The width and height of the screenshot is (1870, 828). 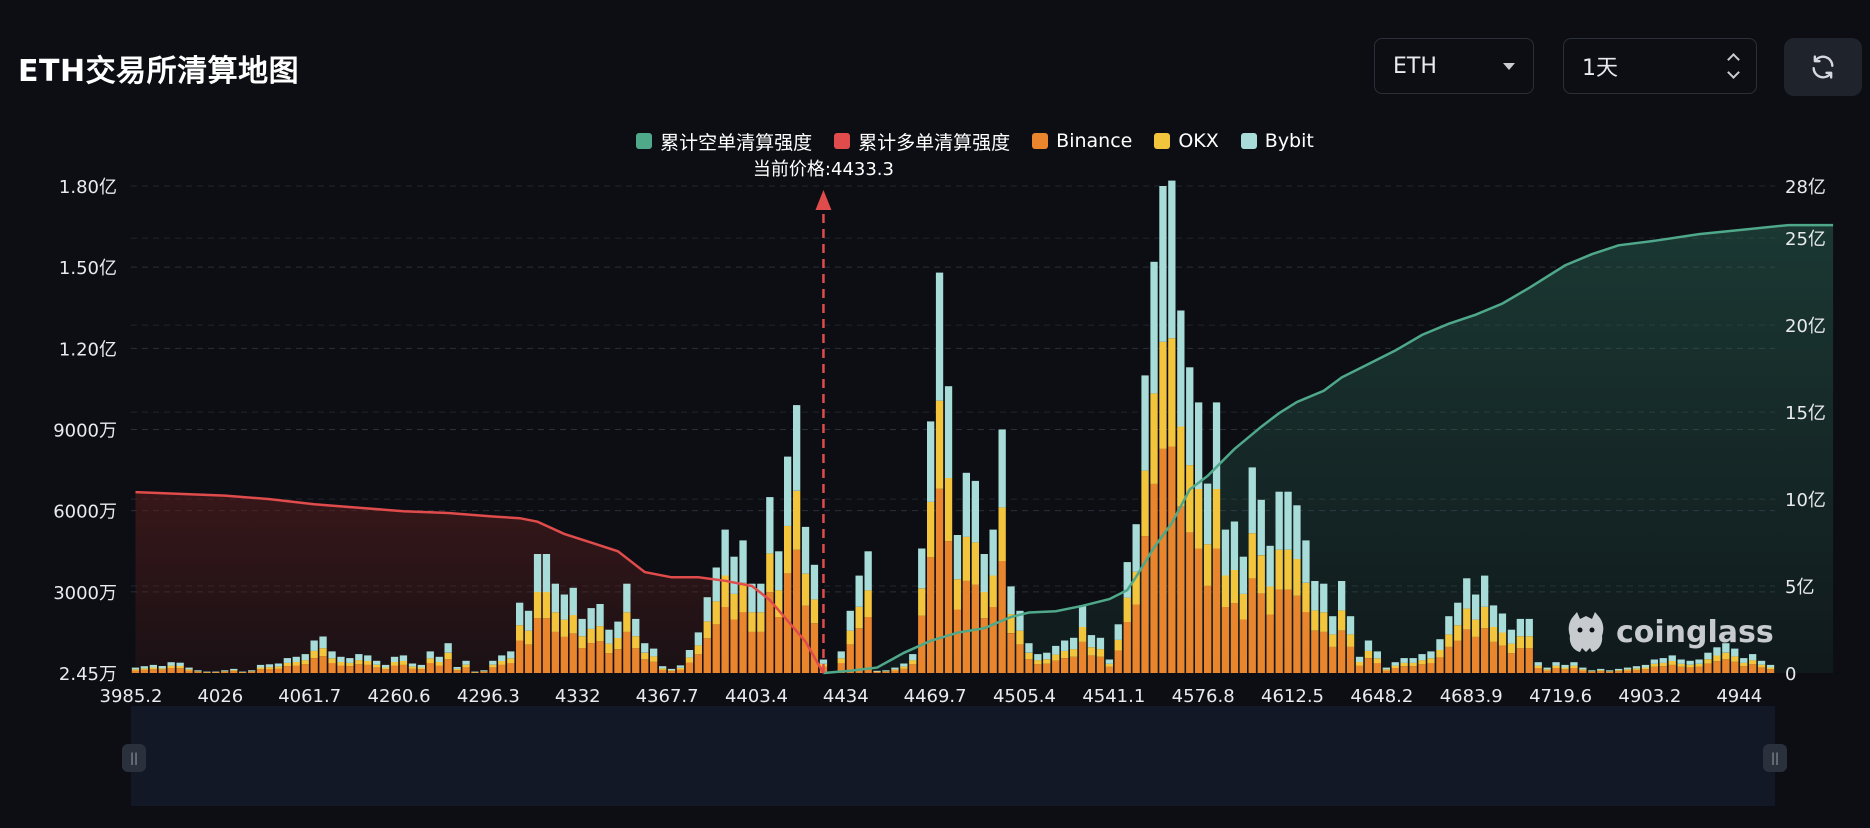 What do you see at coordinates (724, 141) in the screenshot?
I see `legend-item-short: 累计空单清算强度` at bounding box center [724, 141].